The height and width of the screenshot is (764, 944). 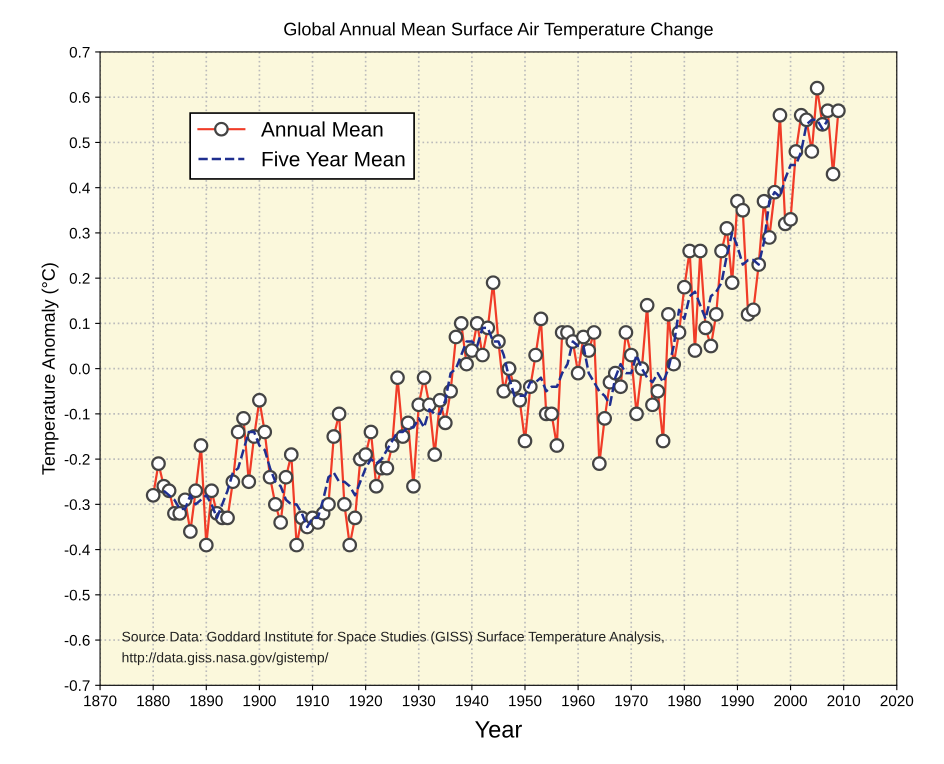 What do you see at coordinates (77, 595) in the screenshot?
I see `y-tick-label: -0.5` at bounding box center [77, 595].